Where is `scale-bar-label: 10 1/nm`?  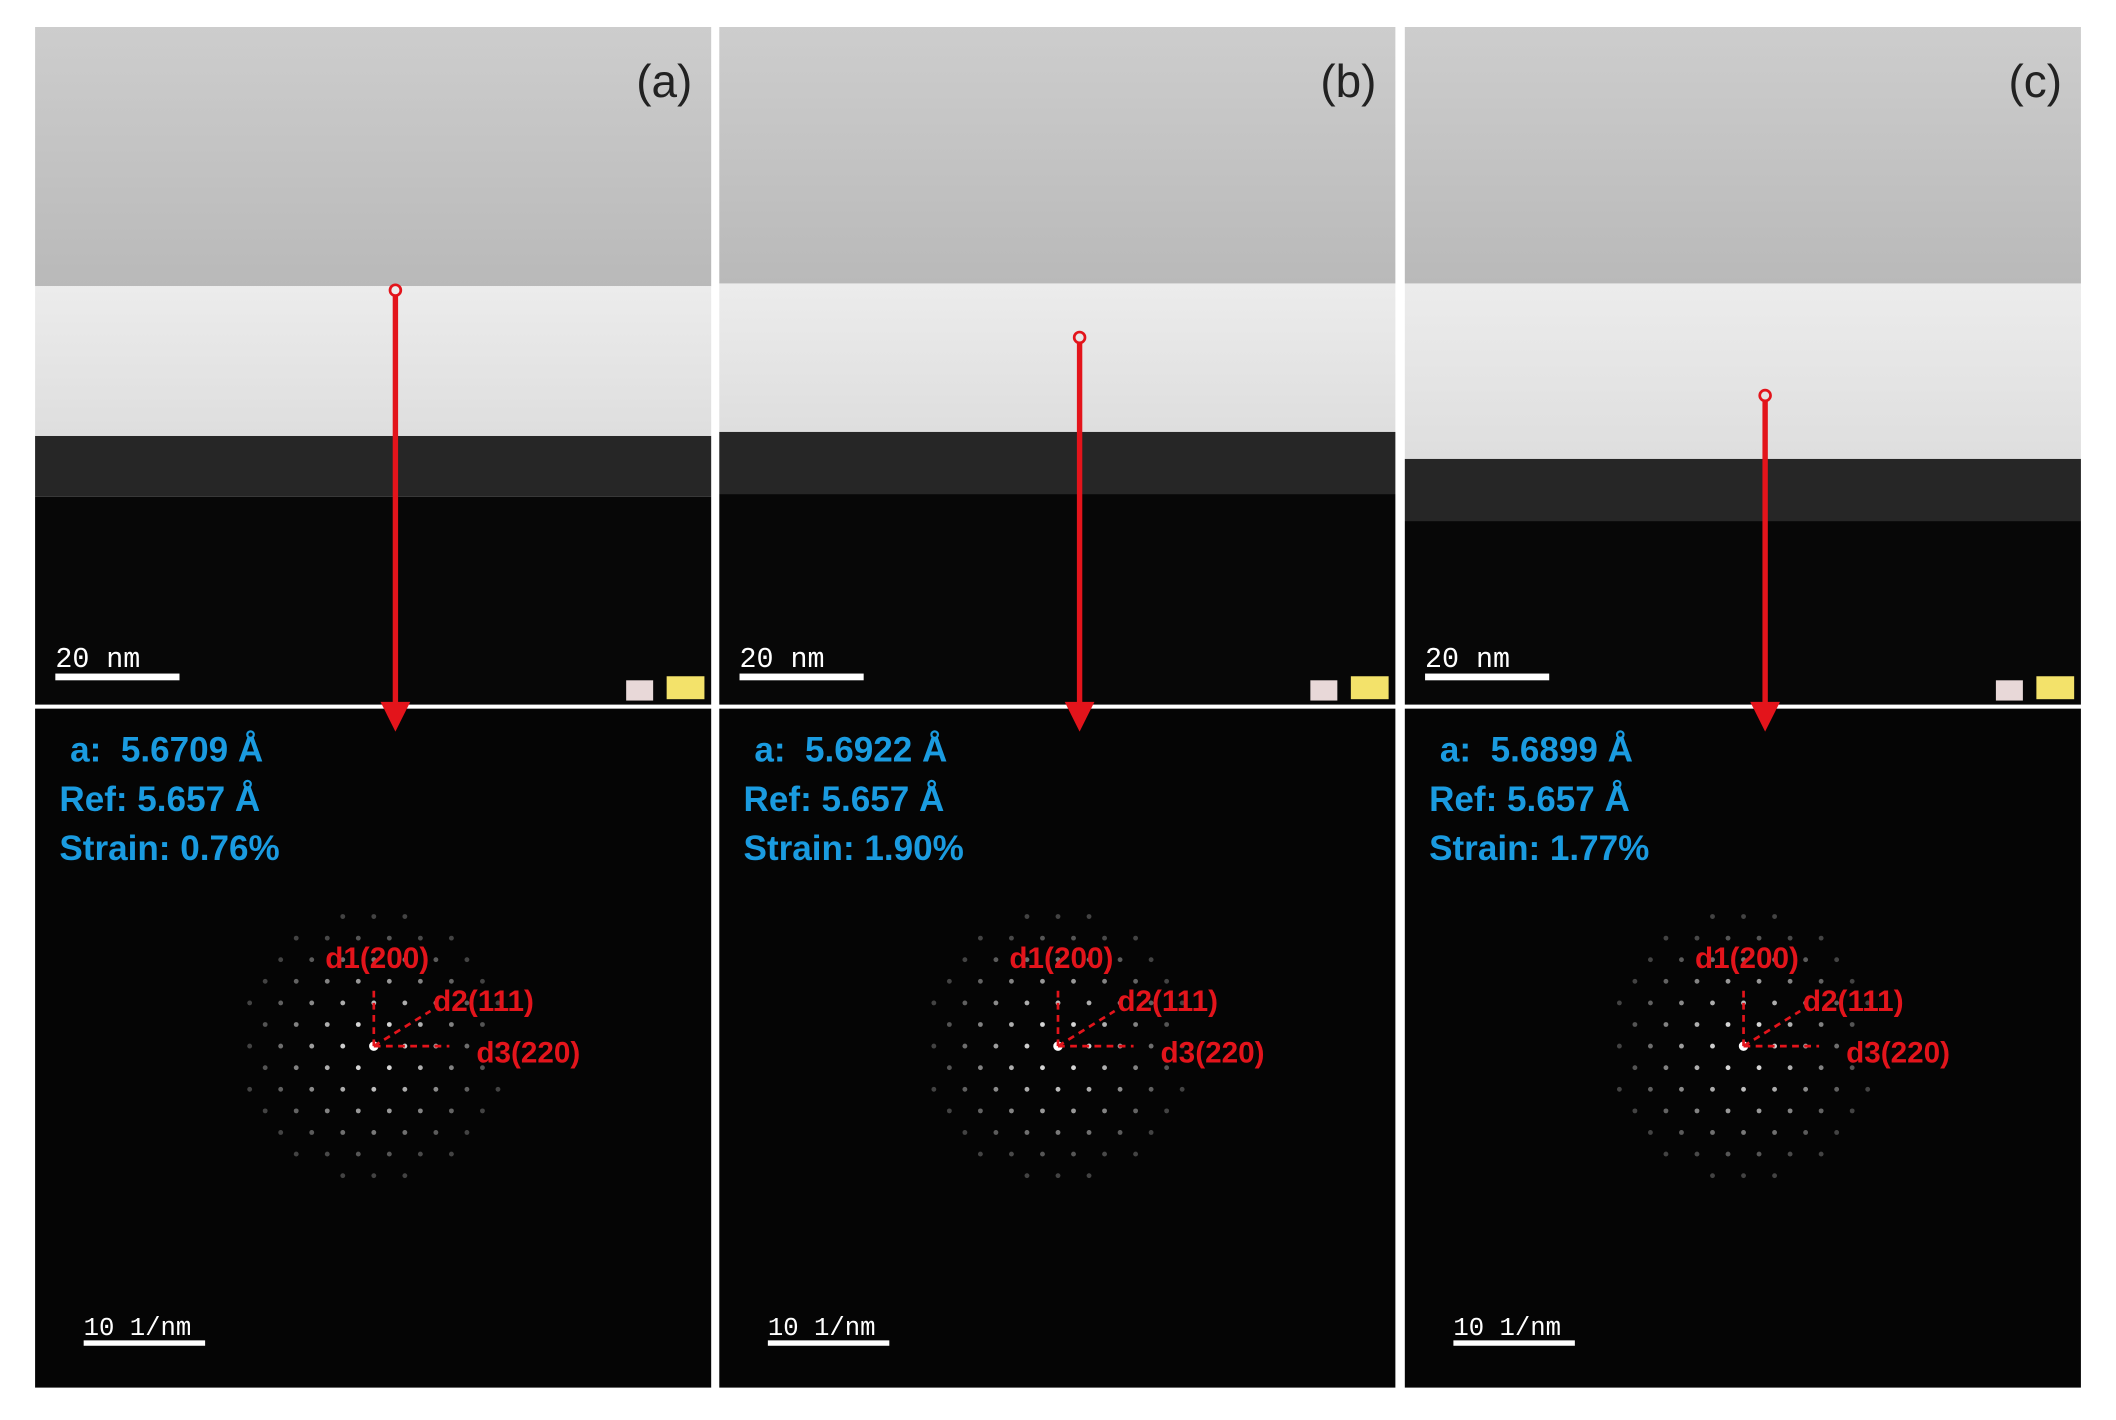
scale-bar-label: 10 1/nm is located at coordinates (822, 1328).